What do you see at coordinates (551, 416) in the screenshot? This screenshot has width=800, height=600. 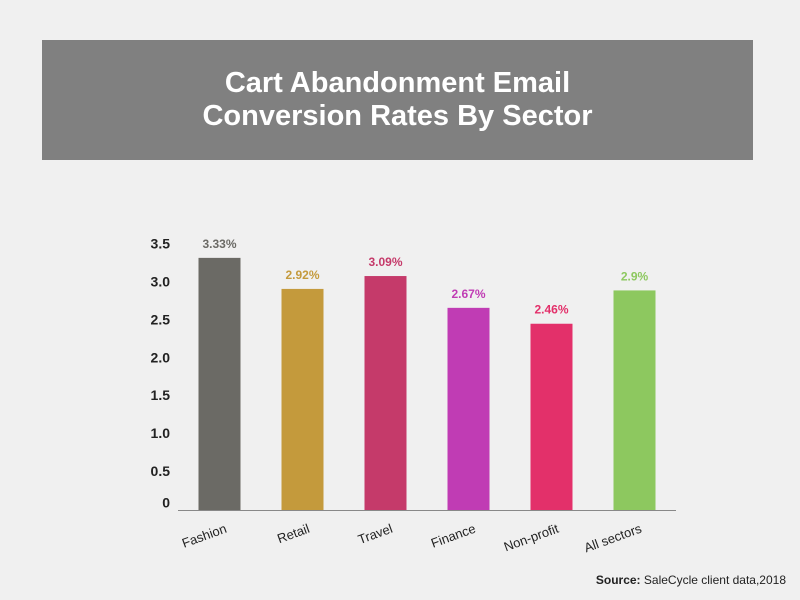 I see `bar-non-profit` at bounding box center [551, 416].